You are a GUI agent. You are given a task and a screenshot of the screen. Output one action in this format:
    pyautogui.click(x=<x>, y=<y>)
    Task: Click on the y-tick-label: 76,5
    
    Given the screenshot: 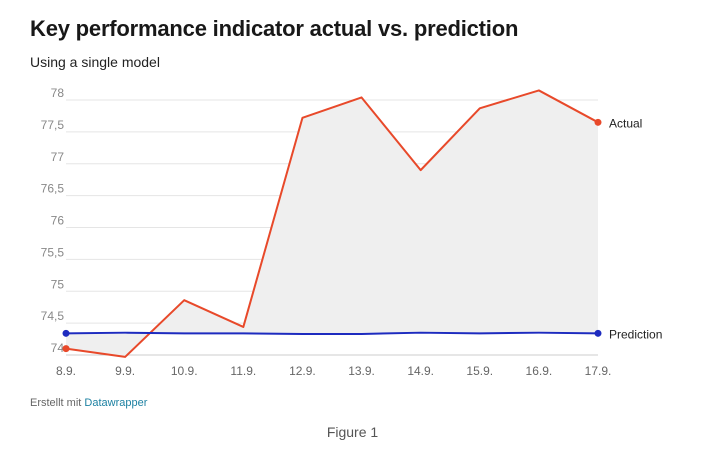 What is the action you would take?
    pyautogui.click(x=53, y=189)
    